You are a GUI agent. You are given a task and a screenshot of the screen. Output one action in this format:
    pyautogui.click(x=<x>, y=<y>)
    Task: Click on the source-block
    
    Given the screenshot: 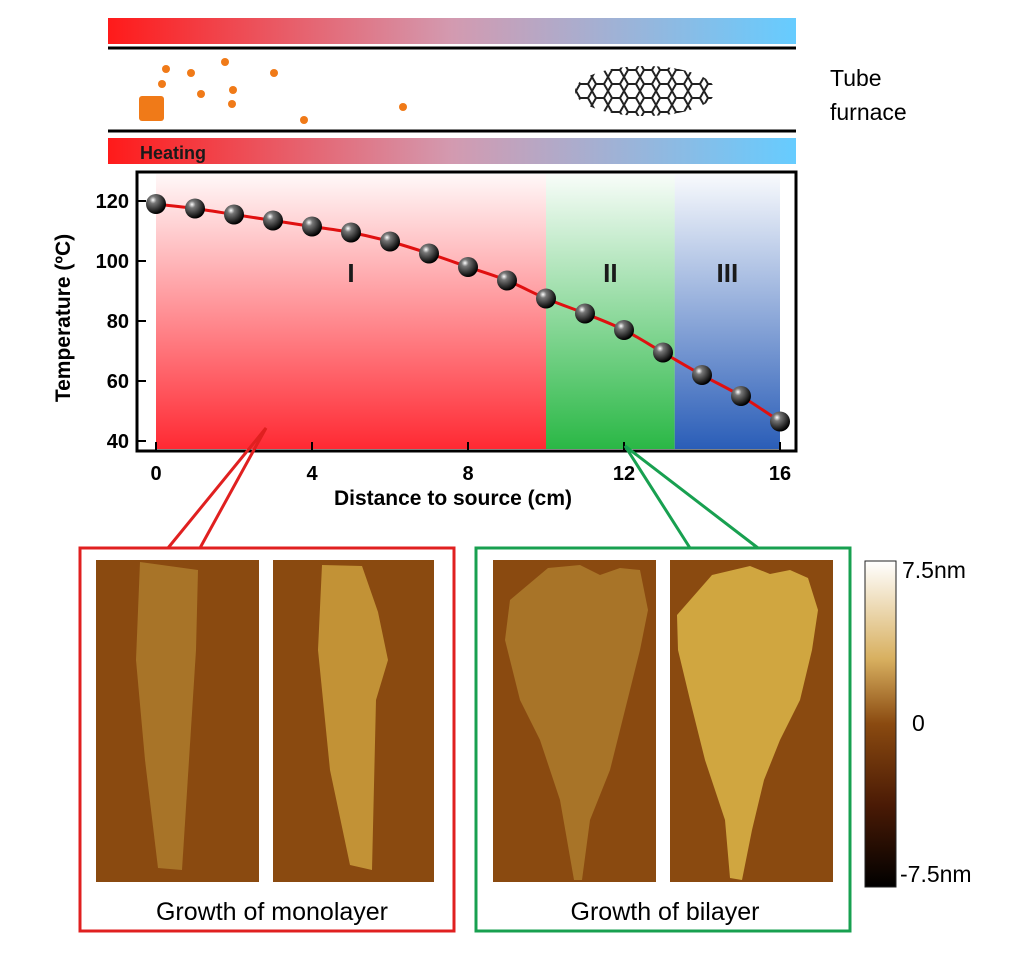 What is the action you would take?
    pyautogui.click(x=151, y=108)
    